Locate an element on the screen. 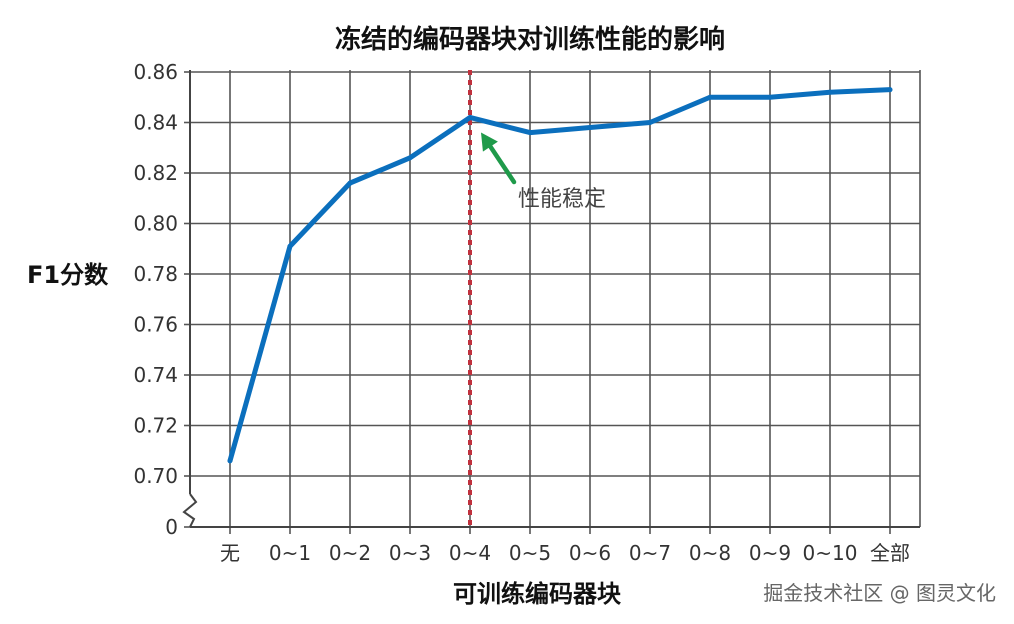 This screenshot has width=1014, height=624. x-tick-label: 全部 is located at coordinates (890, 553).